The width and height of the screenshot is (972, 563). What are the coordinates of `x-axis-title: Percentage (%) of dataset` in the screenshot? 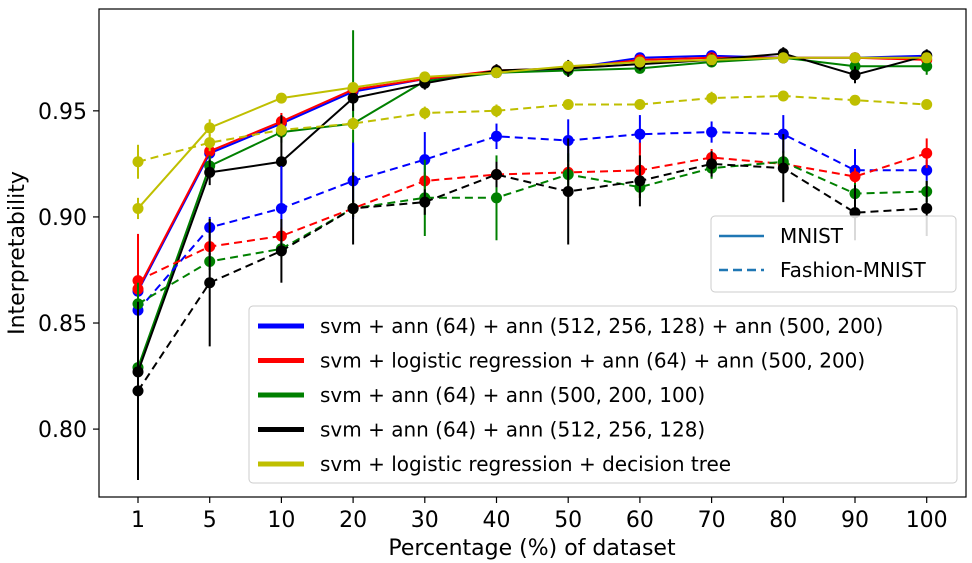 It's located at (532, 548).